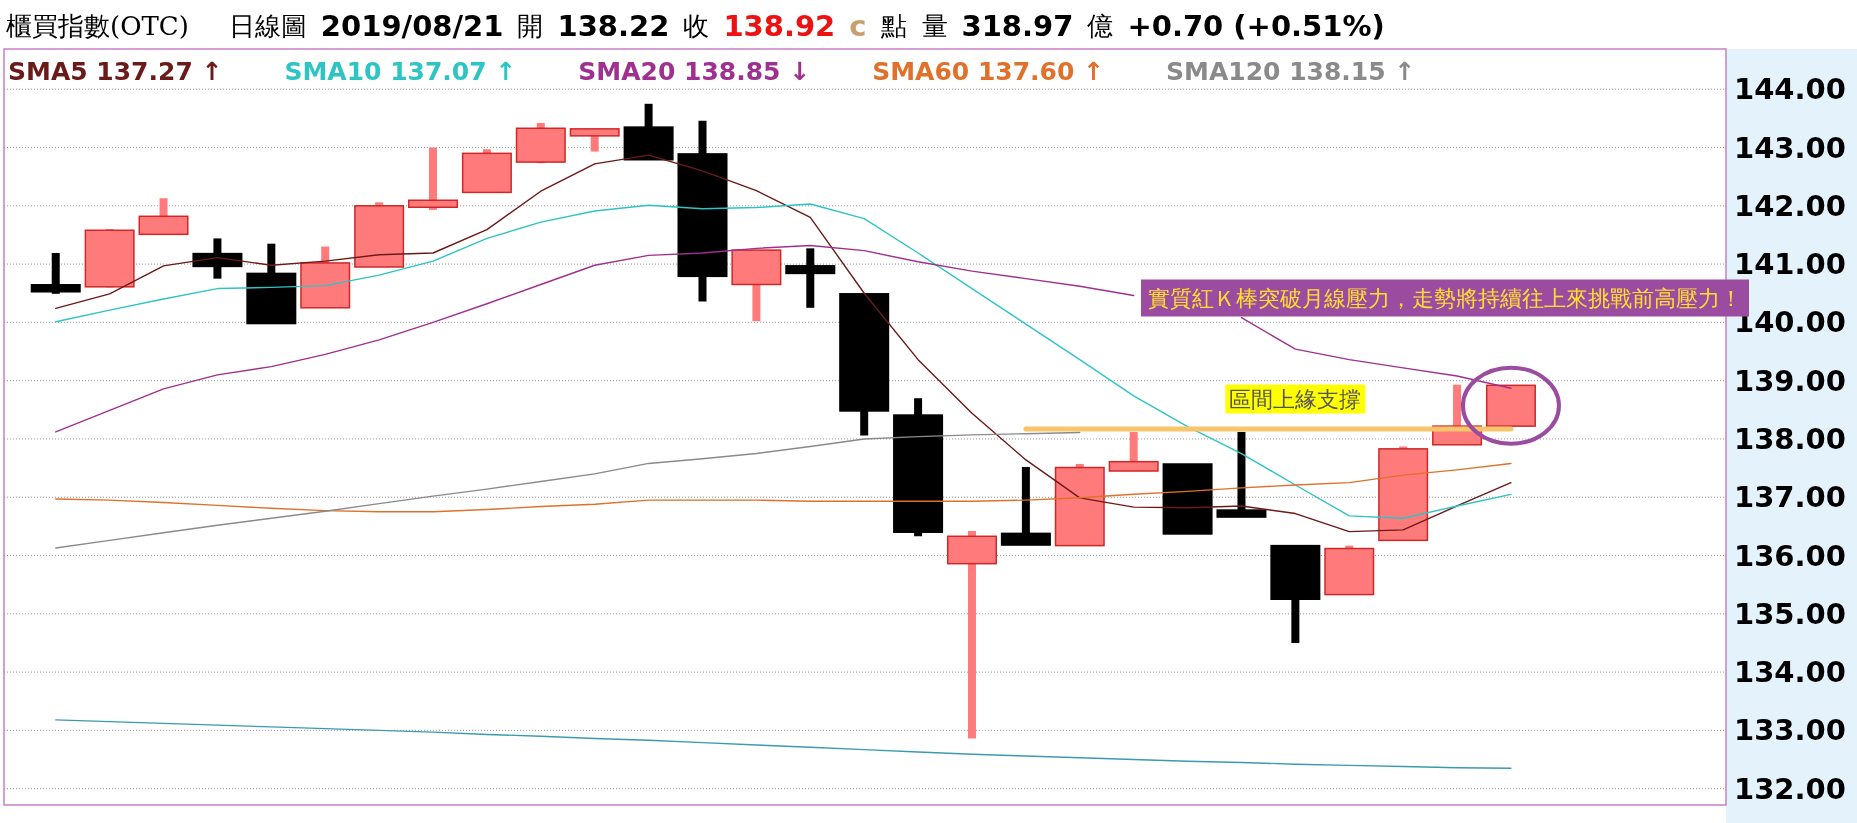 The image size is (1857, 823). I want to click on y-tick-label: 136.00, so click(1790, 555).